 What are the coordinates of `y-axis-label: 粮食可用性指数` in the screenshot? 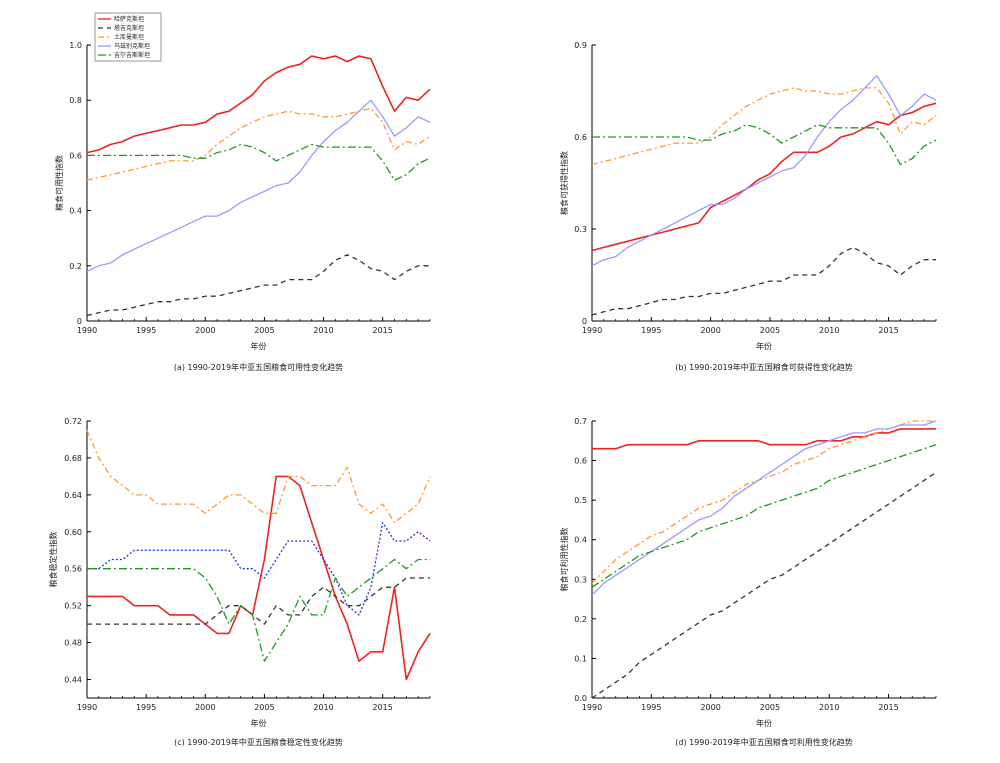 It's located at (59, 183).